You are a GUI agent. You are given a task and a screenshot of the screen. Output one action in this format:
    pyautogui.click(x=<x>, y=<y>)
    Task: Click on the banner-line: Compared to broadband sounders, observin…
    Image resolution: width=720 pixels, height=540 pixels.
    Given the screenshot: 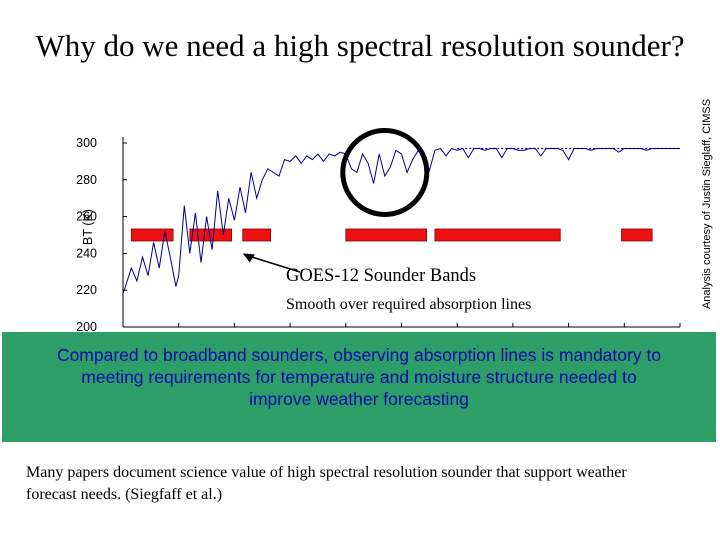 What is the action you would take?
    pyautogui.click(x=359, y=355)
    